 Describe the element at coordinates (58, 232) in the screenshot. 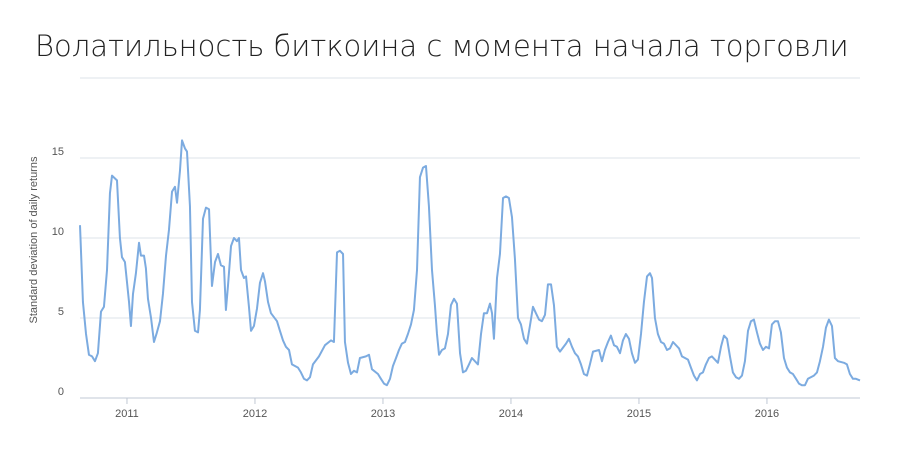

I see `y-tick-label: 10` at that location.